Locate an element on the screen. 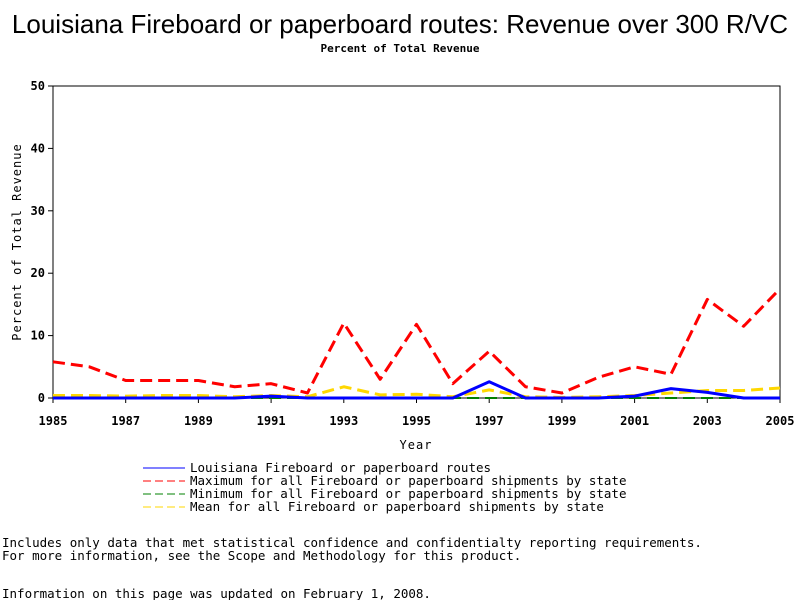  x-tick-label: 1991 is located at coordinates (271, 421).